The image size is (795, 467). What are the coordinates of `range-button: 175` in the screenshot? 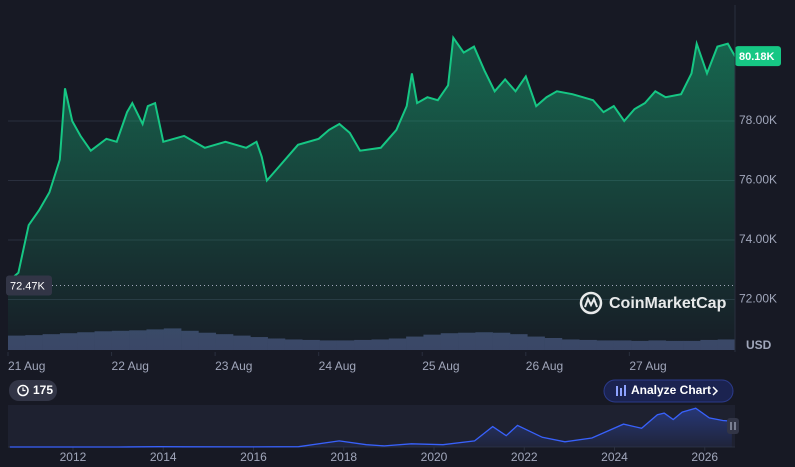 It's located at (33, 390).